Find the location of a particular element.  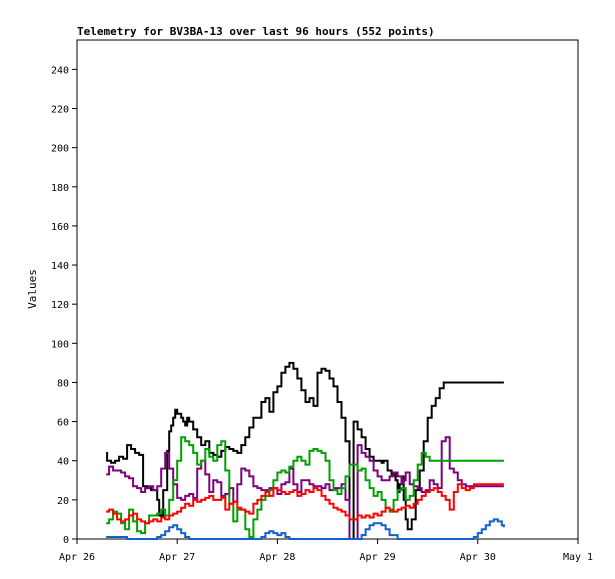

x-tick-label: May 1 is located at coordinates (578, 557).